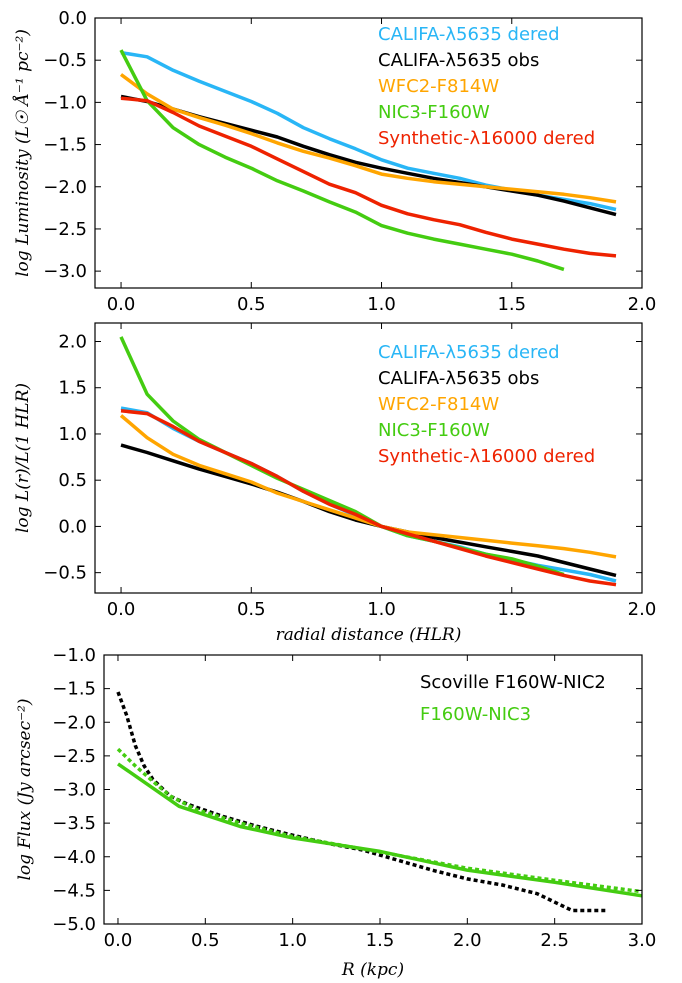 The image size is (682, 983). What do you see at coordinates (475, 714) in the screenshot?
I see `legend-entry: F160W-NIC3` at bounding box center [475, 714].